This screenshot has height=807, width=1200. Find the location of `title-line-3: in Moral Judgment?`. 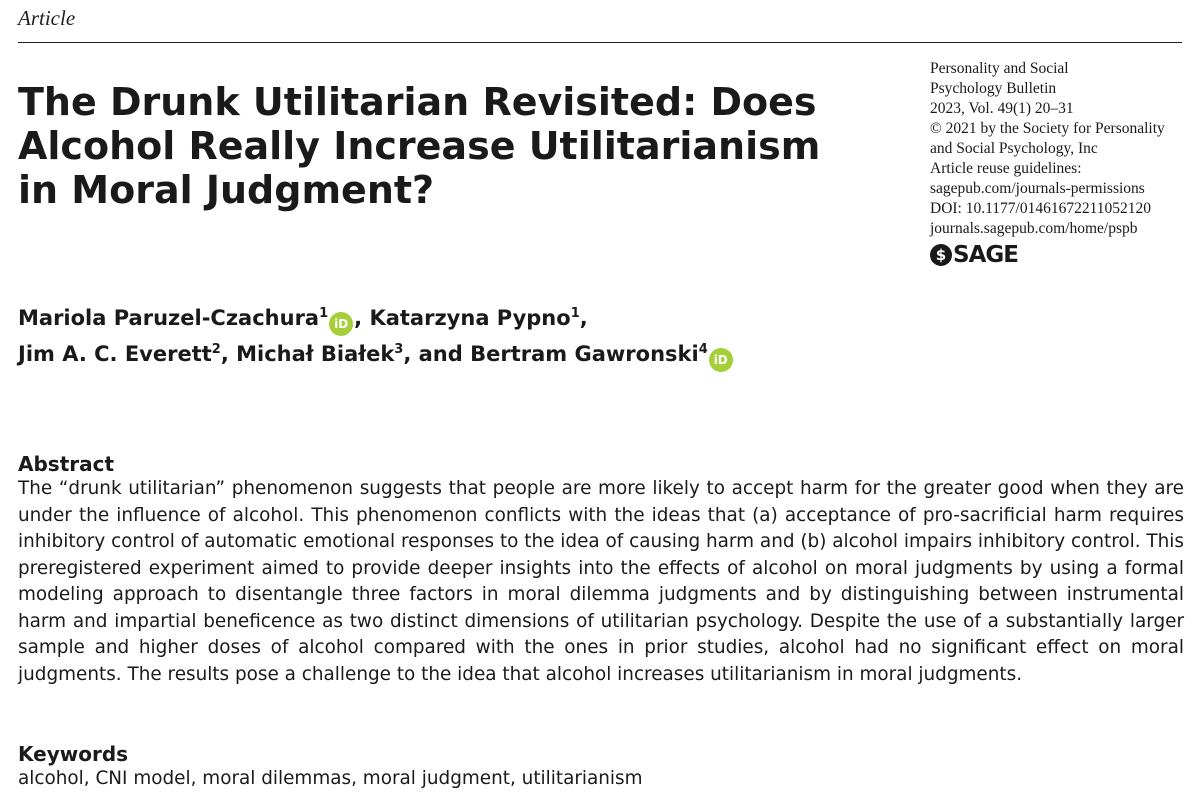

title-line-3: in Moral Judgment? is located at coordinates (226, 190).